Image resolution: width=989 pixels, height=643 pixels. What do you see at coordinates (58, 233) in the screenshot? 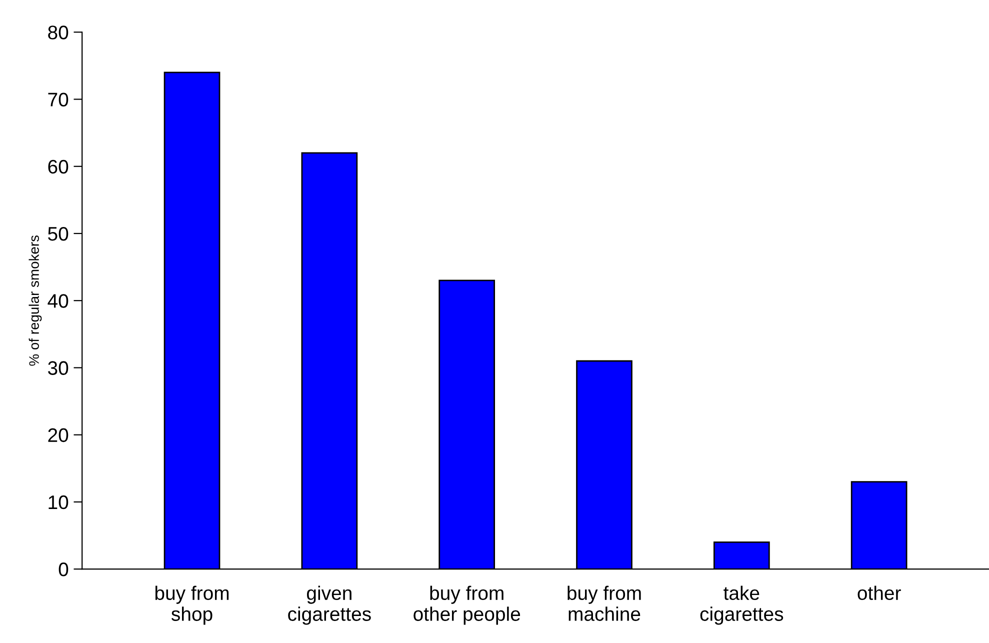
I see `y-tick-label: 50` at bounding box center [58, 233].